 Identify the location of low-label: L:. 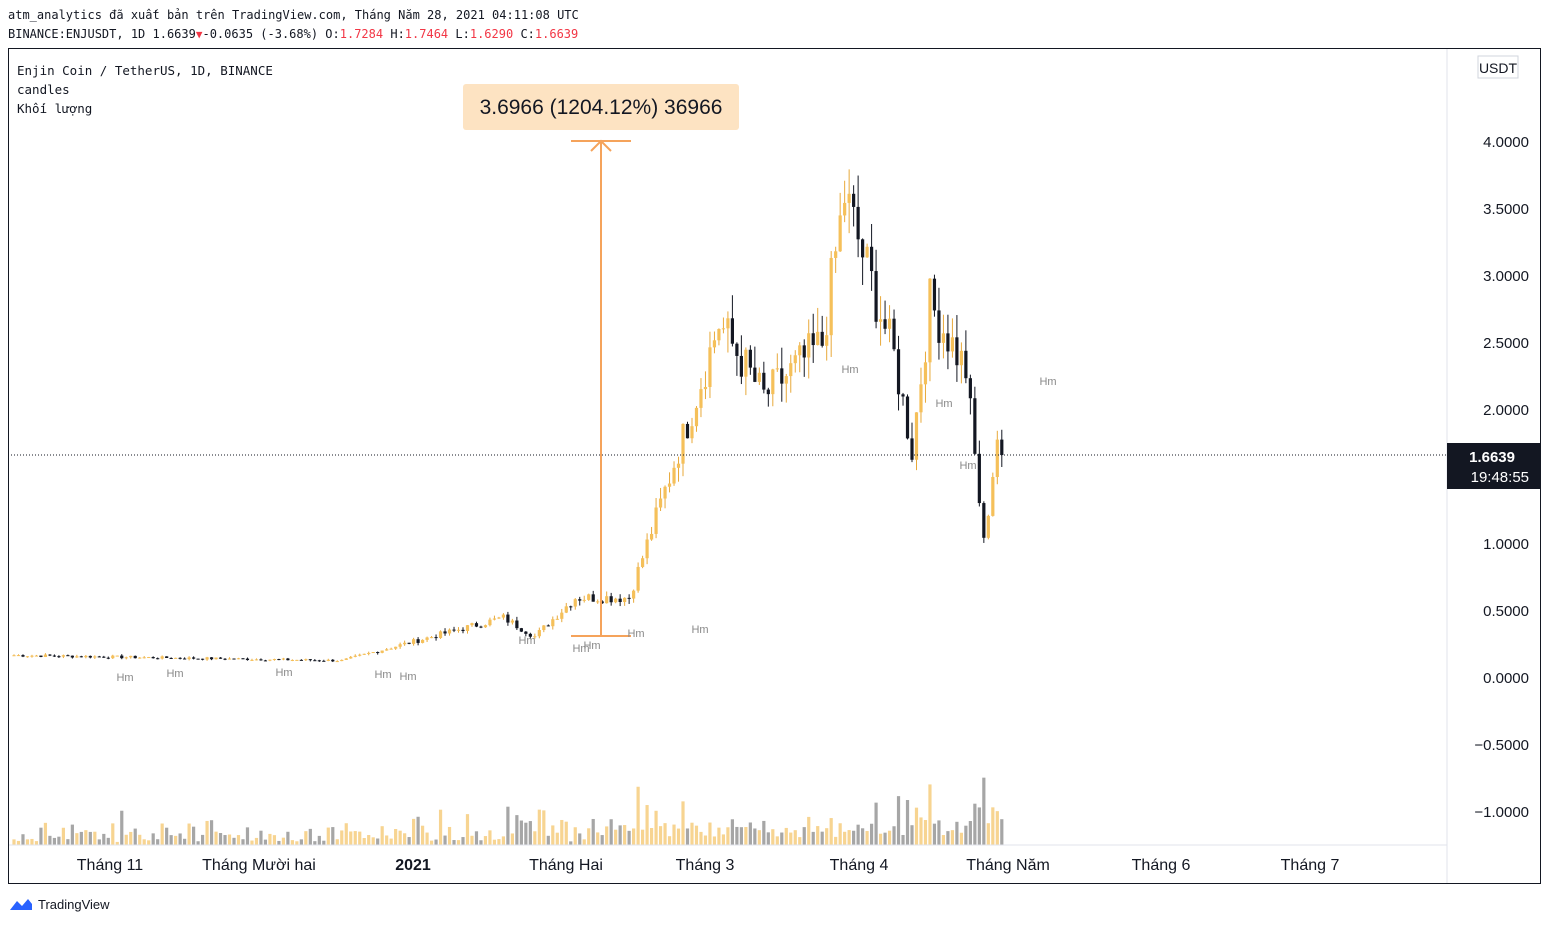
(462, 34).